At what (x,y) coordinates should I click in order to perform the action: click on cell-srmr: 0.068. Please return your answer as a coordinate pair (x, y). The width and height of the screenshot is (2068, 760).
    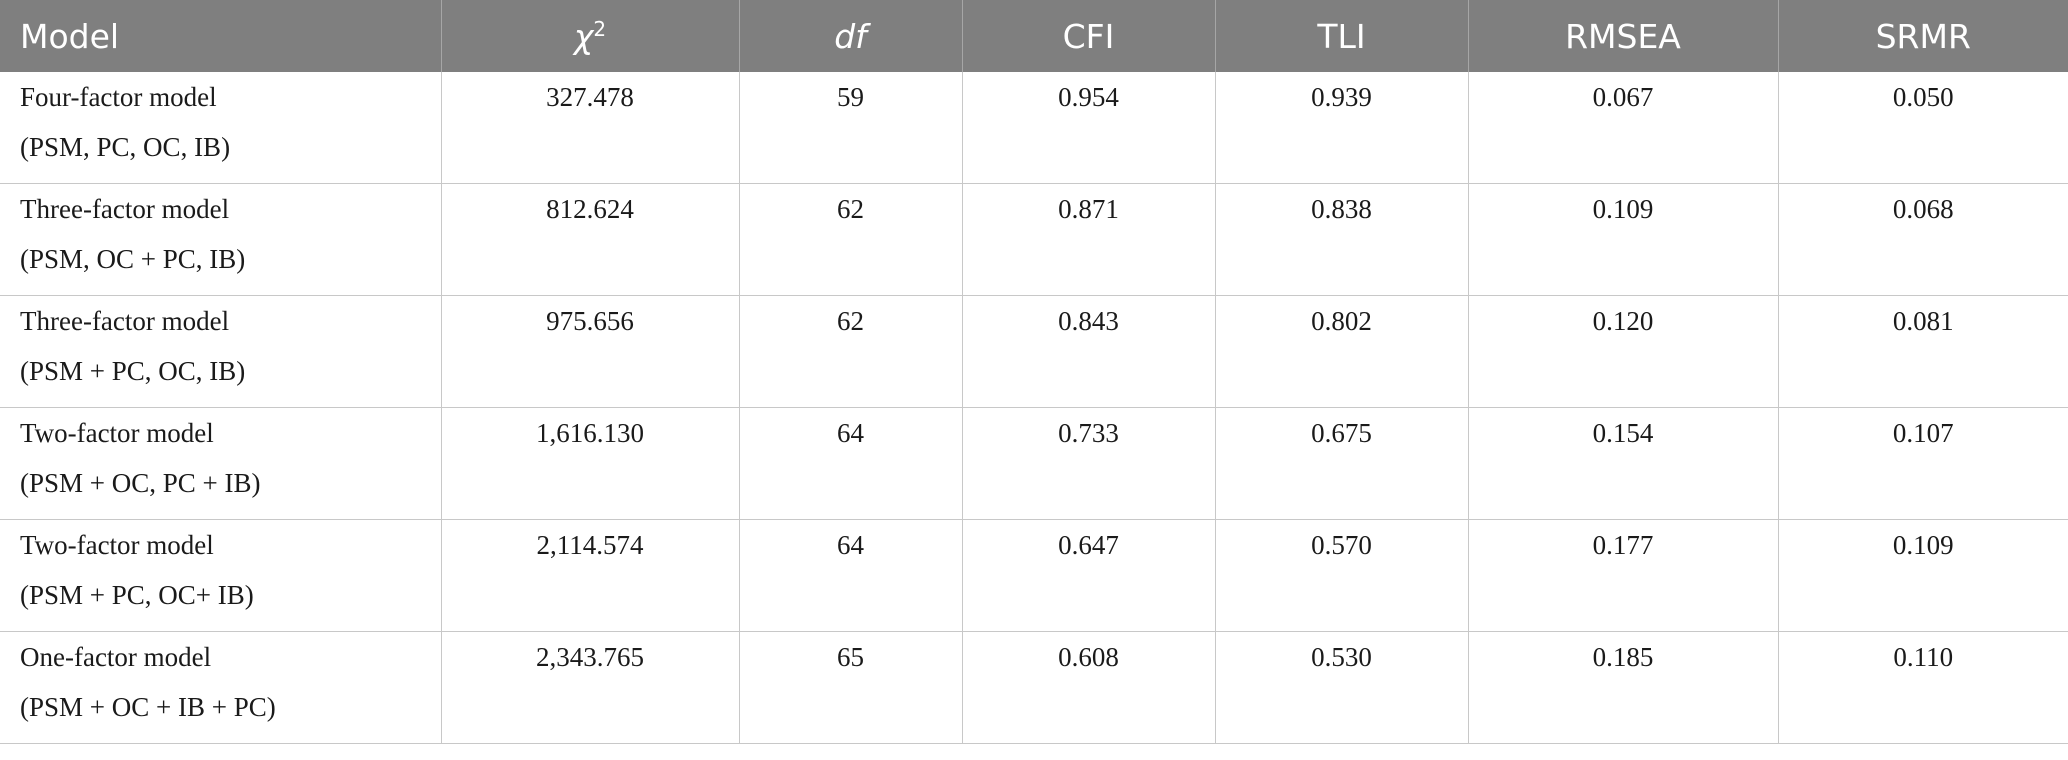
    Looking at the image, I should click on (1923, 239).